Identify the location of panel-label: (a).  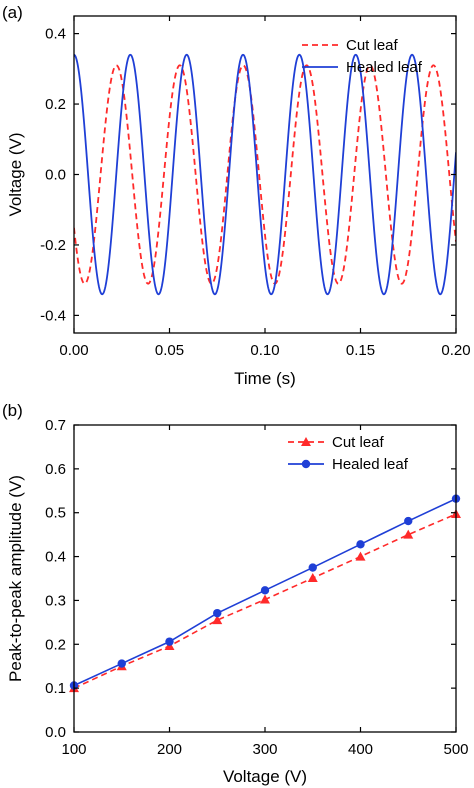
(12, 12).